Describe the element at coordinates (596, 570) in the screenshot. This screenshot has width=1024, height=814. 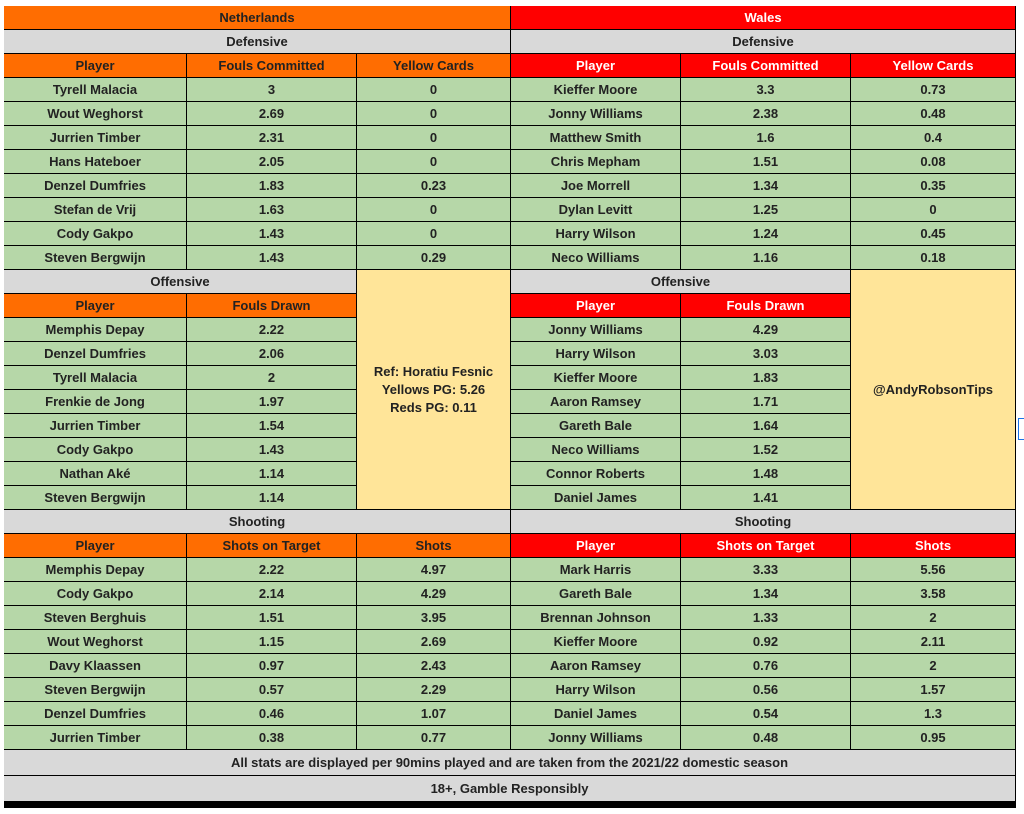
I see `wales-shooting-cell: Mark Harris` at that location.